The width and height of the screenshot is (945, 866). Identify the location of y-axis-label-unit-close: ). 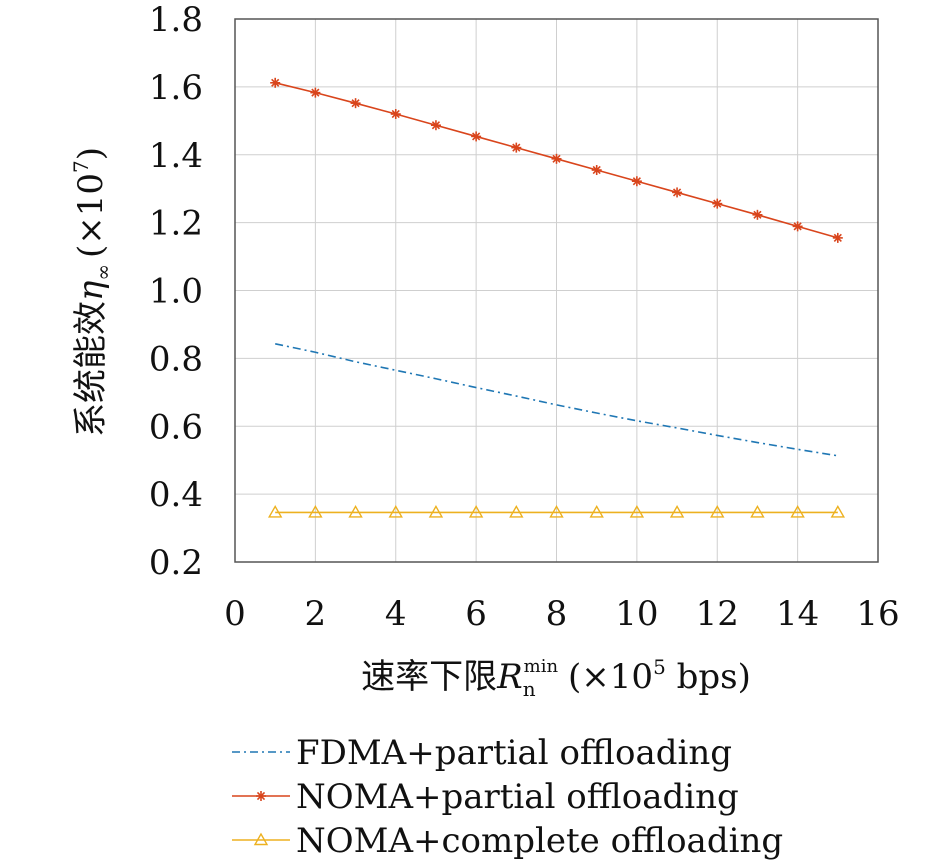
(91, 153).